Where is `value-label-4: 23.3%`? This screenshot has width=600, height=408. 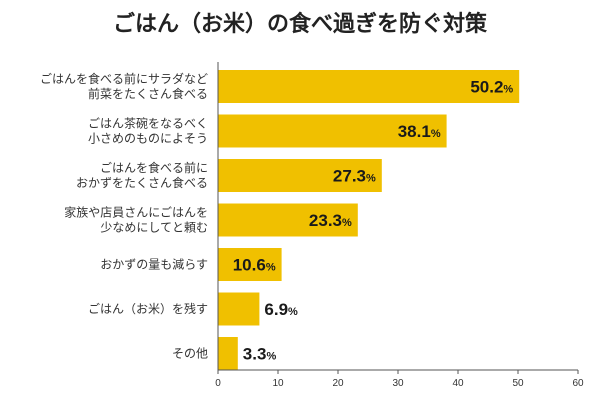
value-label-4: 23.3% is located at coordinates (330, 220).